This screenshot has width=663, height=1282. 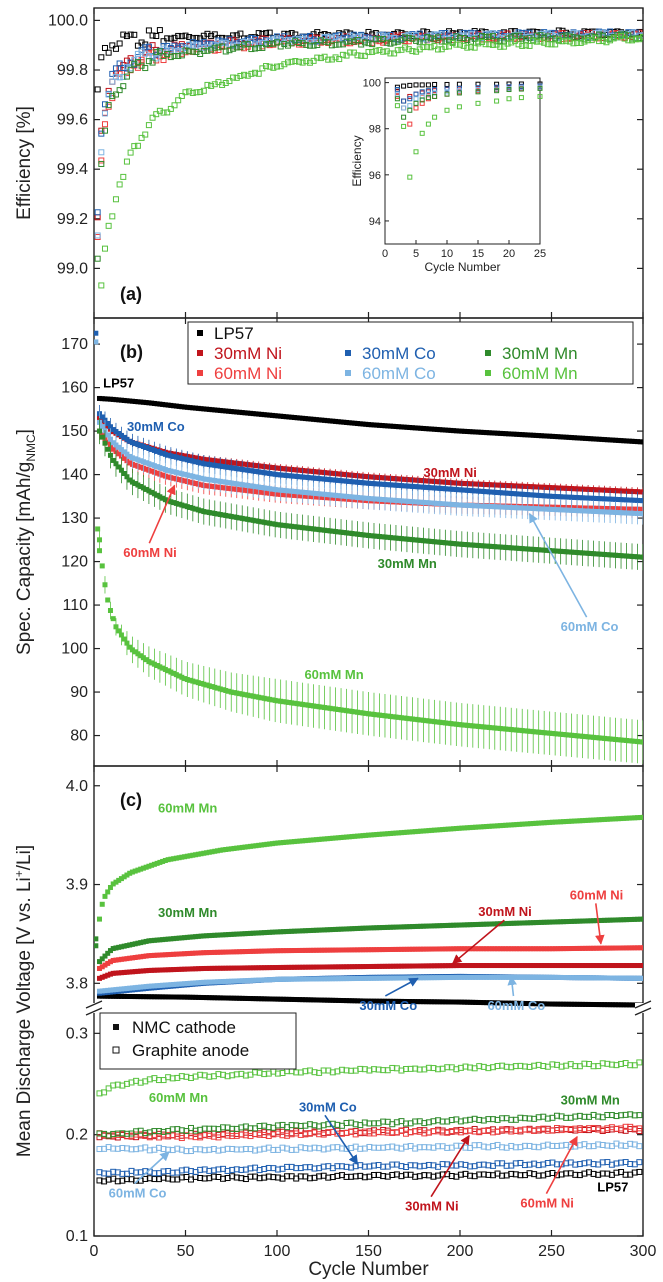 What do you see at coordinates (635, 509) in the screenshot?
I see `point-b-60mM-Ni` at bounding box center [635, 509].